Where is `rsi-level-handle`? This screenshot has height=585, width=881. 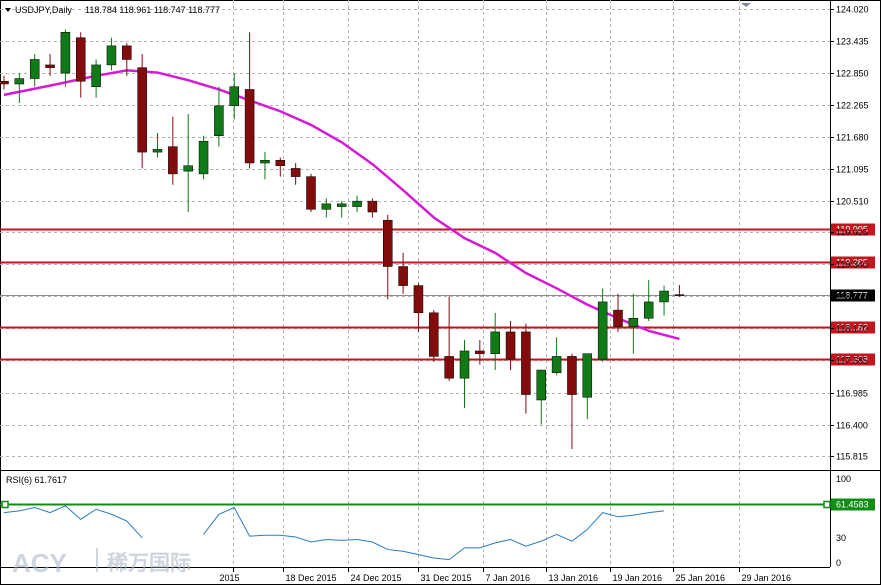
rsi-level-handle is located at coordinates (5, 504).